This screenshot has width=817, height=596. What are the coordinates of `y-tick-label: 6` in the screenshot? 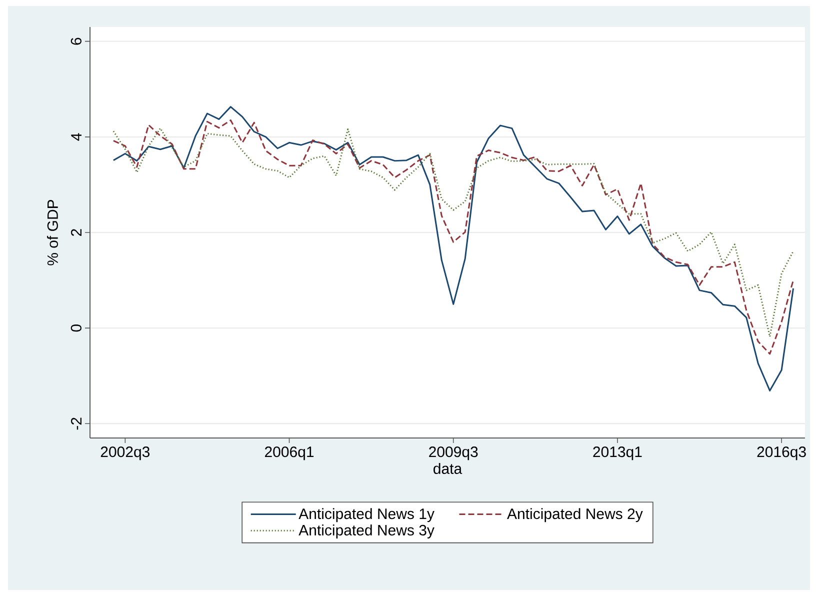 It's located at (76, 41).